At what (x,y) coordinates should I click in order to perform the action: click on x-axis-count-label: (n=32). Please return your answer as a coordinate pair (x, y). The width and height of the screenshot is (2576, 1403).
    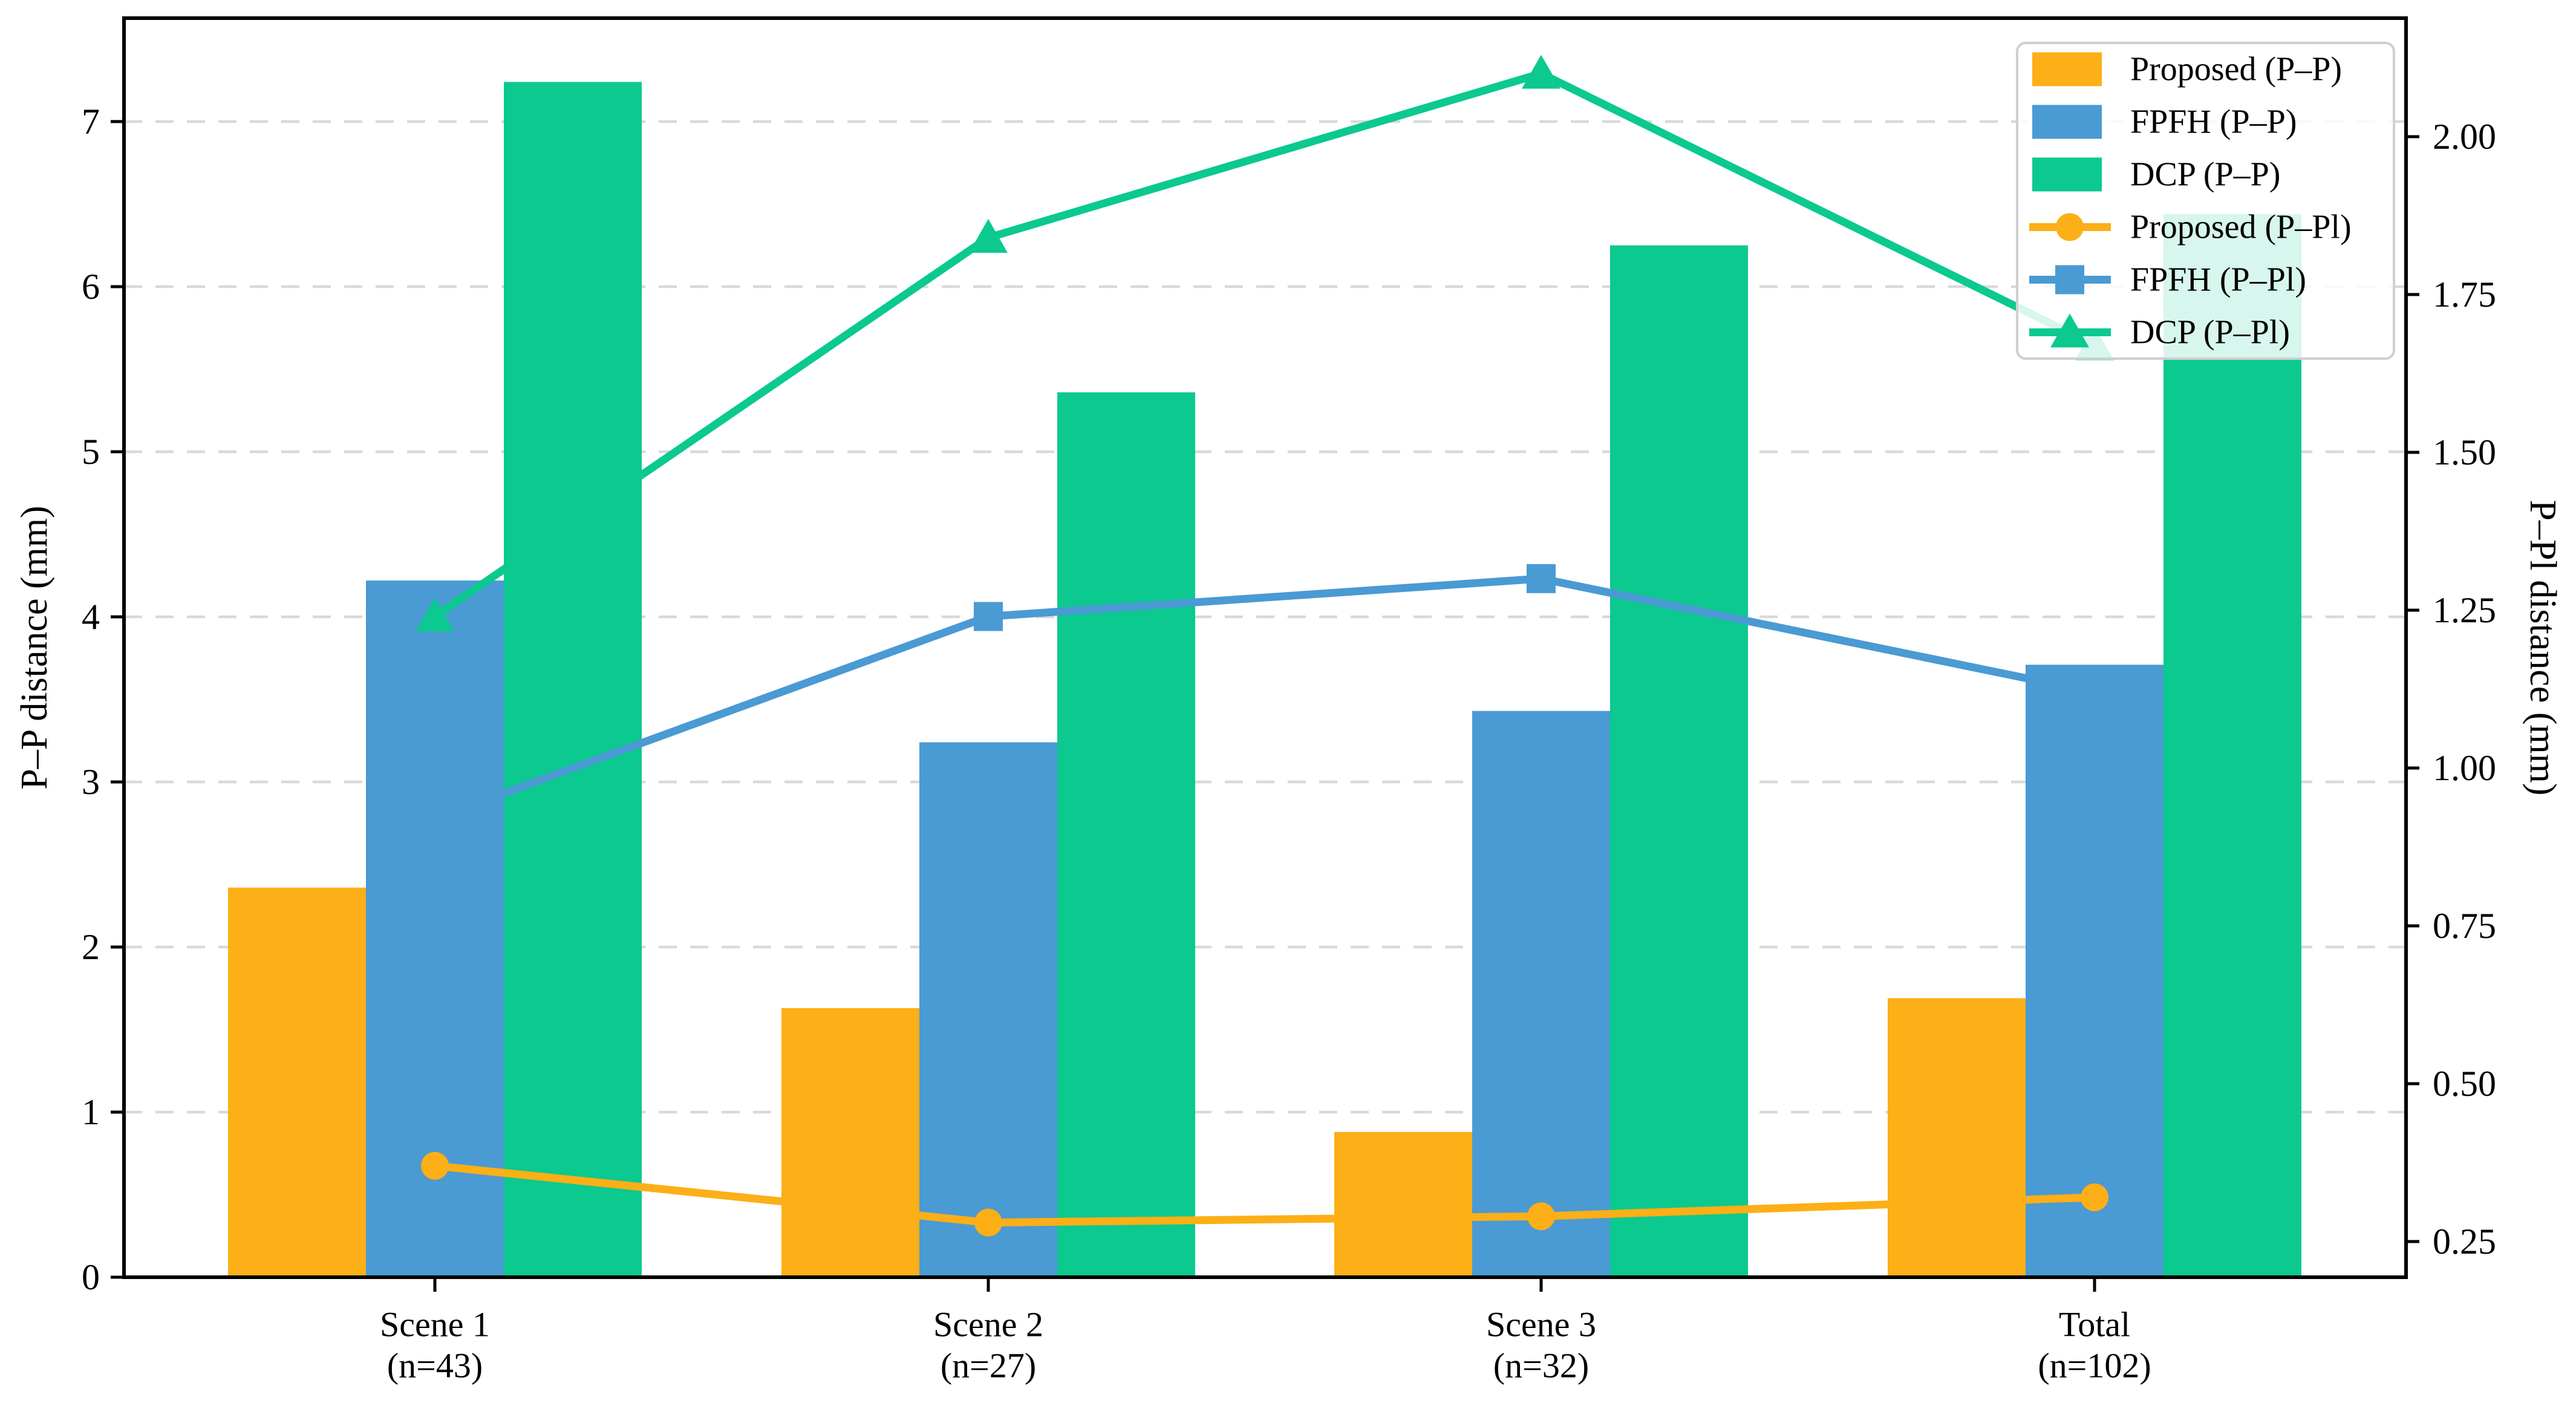
    Looking at the image, I should click on (1541, 1365).